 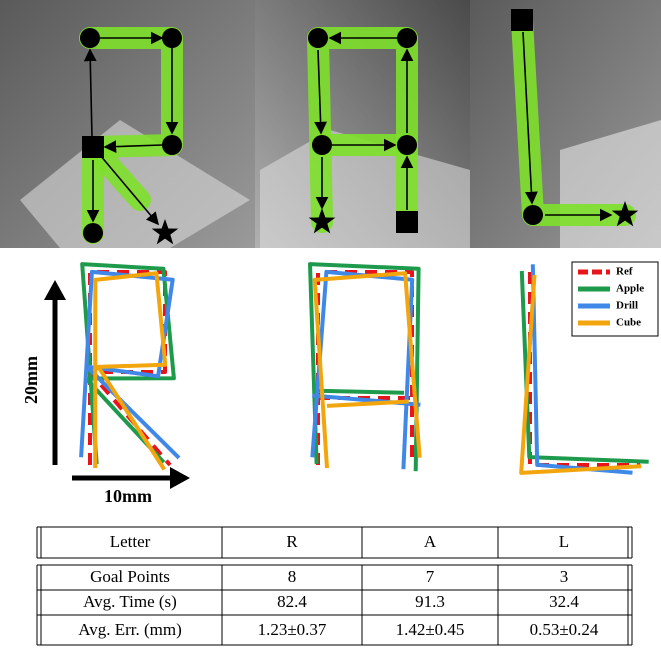 What do you see at coordinates (430, 629) in the screenshot?
I see `table-cell: 1.42±0.45` at bounding box center [430, 629].